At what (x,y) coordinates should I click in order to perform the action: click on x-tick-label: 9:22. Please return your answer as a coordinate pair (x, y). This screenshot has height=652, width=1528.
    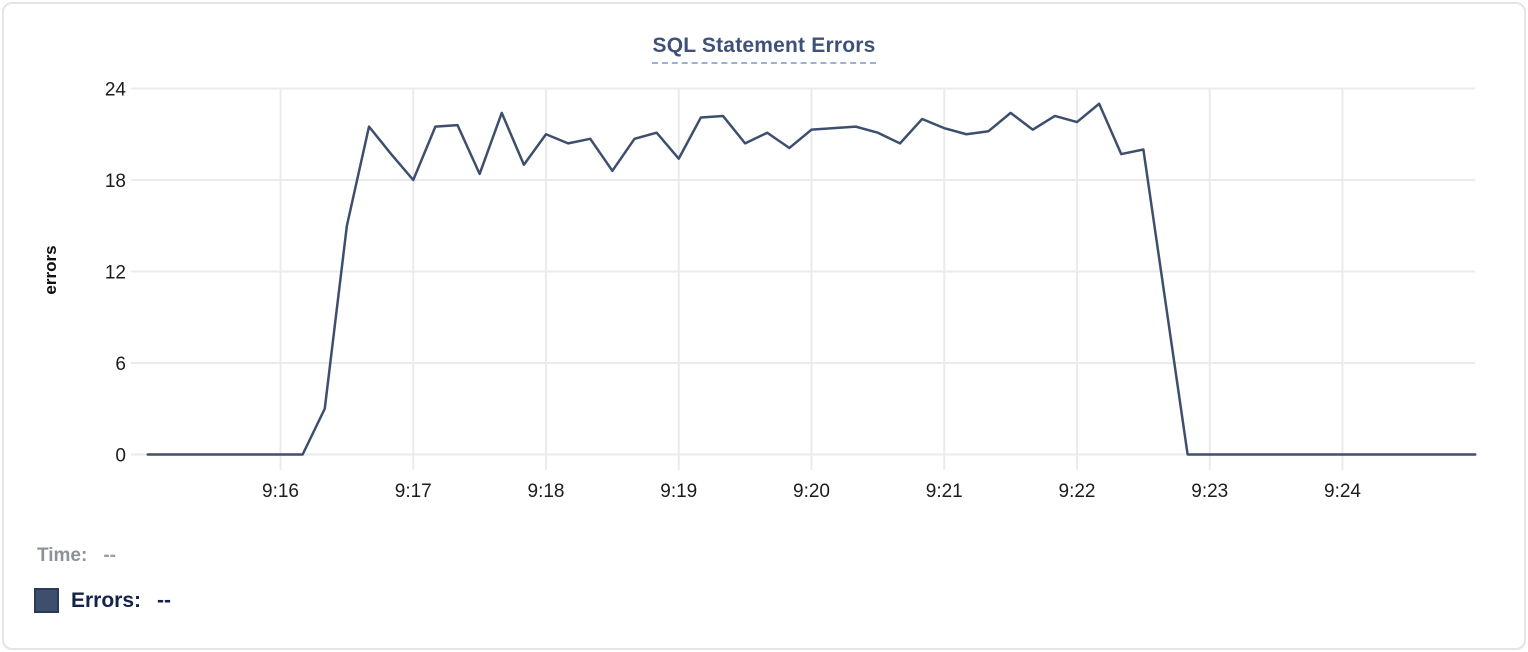
    Looking at the image, I should click on (1077, 491).